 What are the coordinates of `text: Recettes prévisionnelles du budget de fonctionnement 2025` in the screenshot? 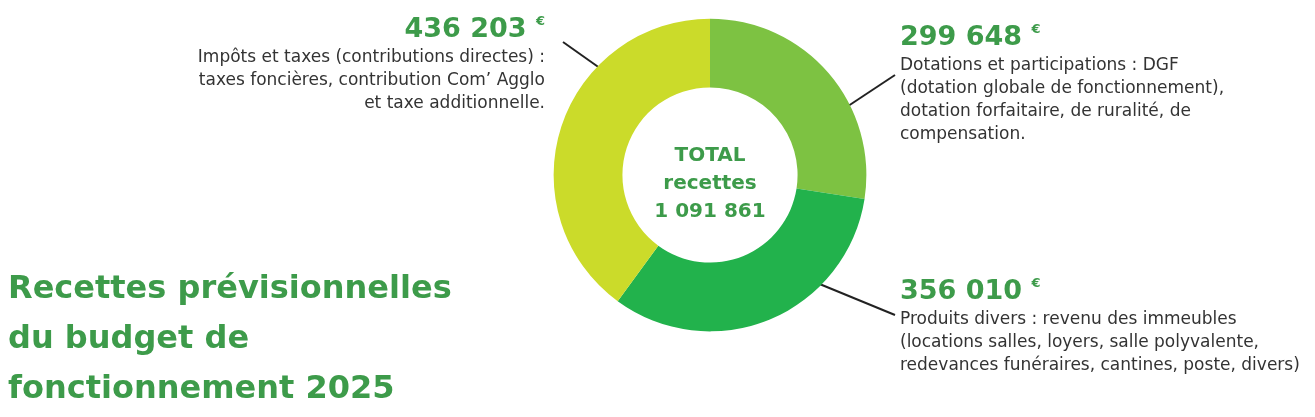 It's located at (230, 337).